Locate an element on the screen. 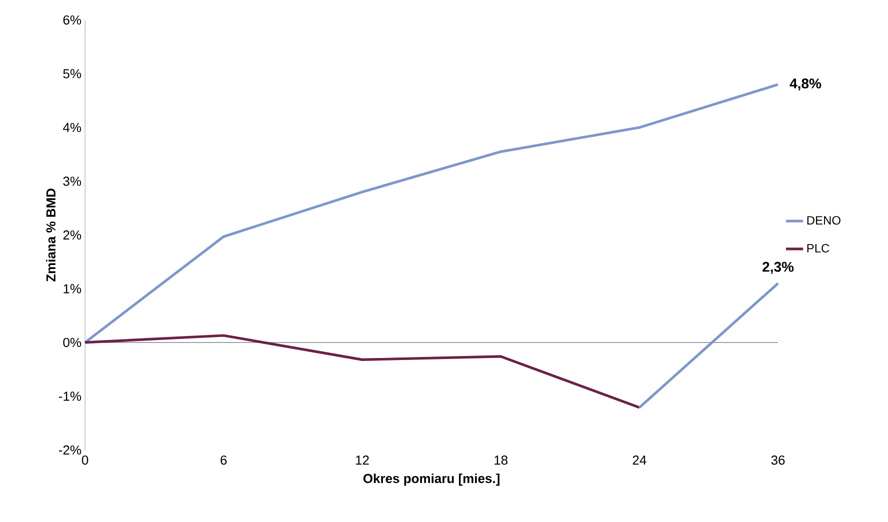 This screenshot has width=888, height=522. y-tick-label: 2% is located at coordinates (72, 235).